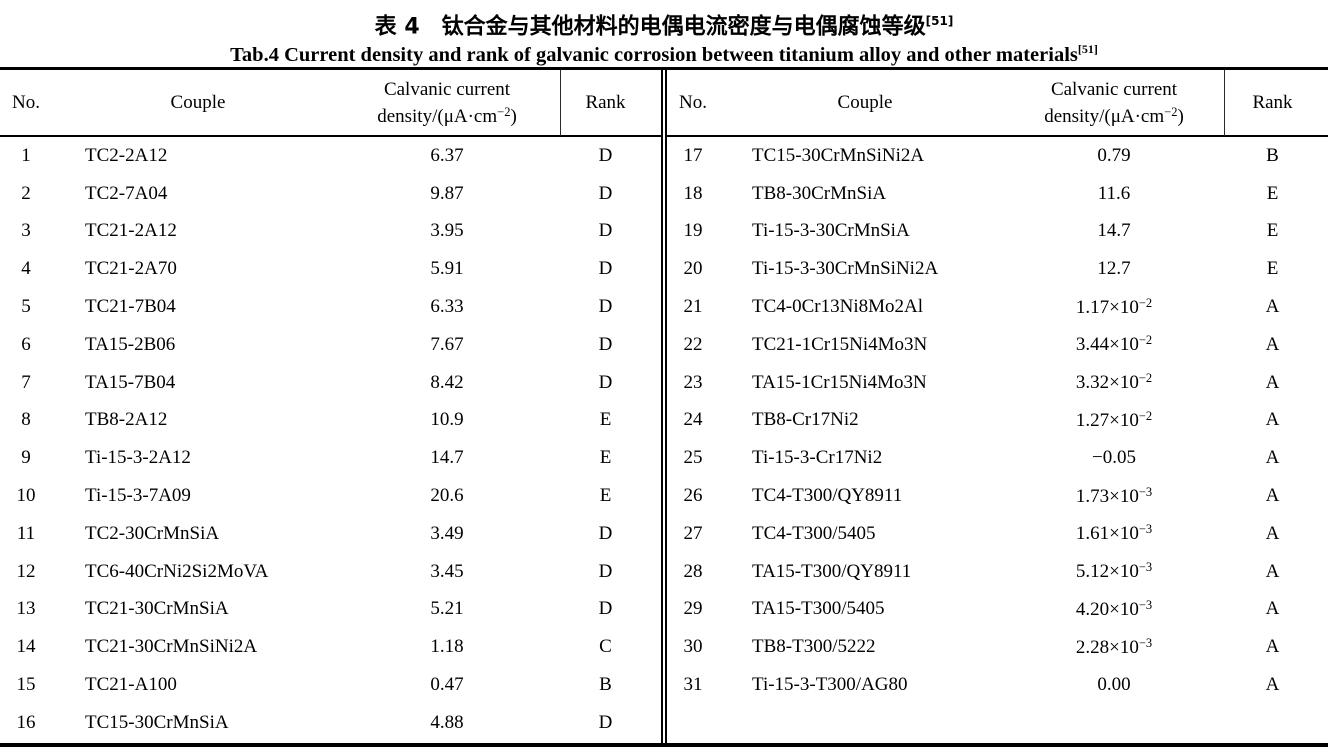  Describe the element at coordinates (447, 496) in the screenshot. I see `current-density-value: 20.6` at that location.